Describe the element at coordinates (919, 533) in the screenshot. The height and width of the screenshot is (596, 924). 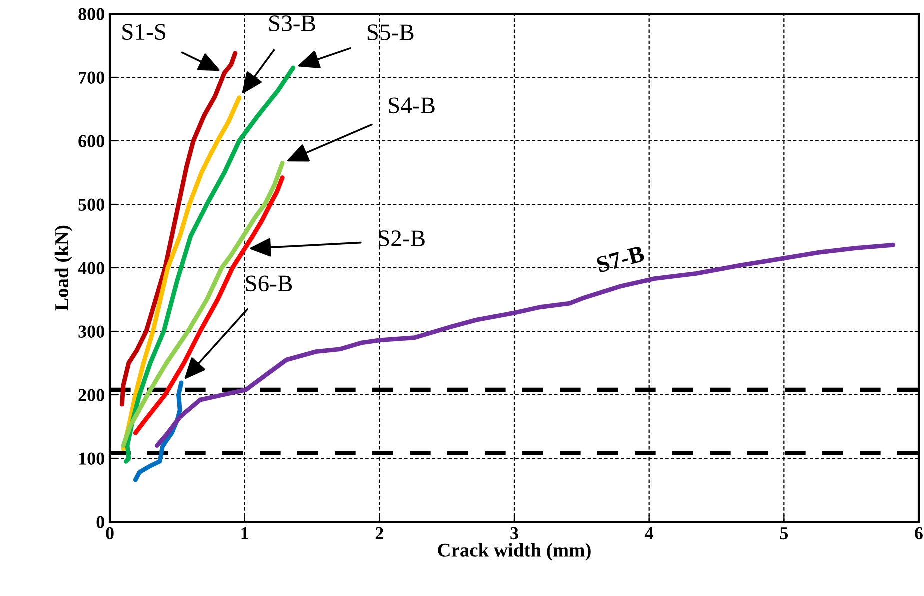
I see `x-tick-label: 6` at that location.